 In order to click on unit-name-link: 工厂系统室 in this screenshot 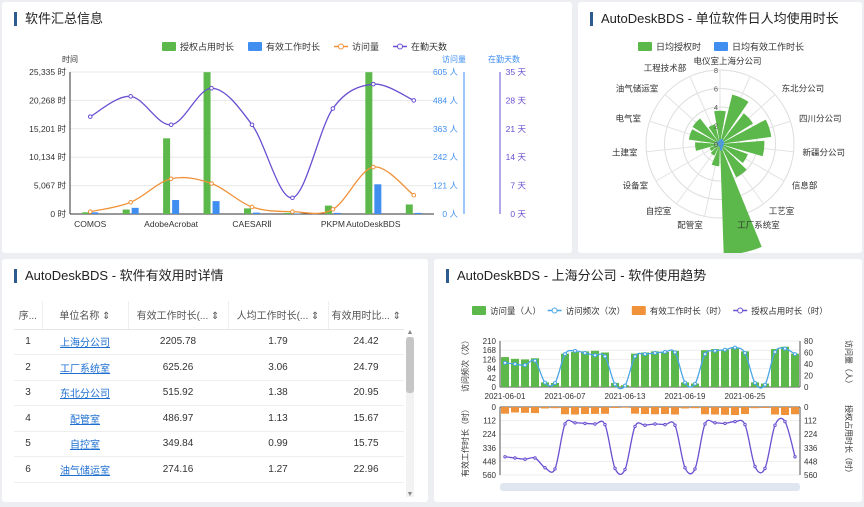, I will do `click(85, 367)`.